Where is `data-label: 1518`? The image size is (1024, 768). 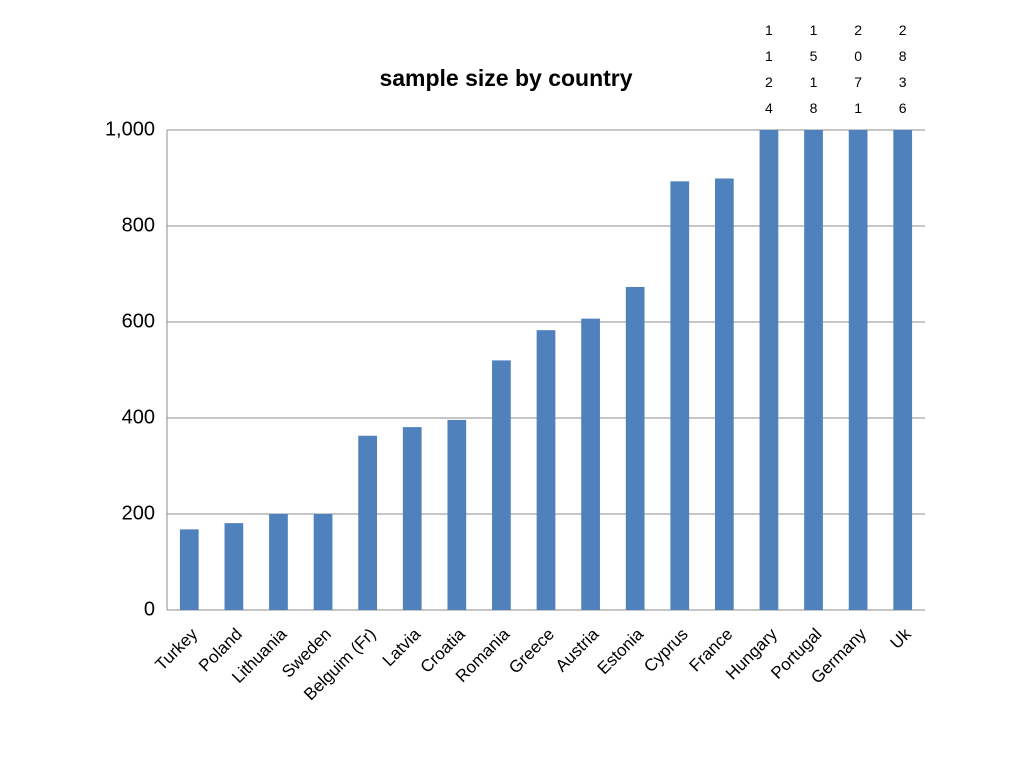 data-label: 1518 is located at coordinates (813, 74).